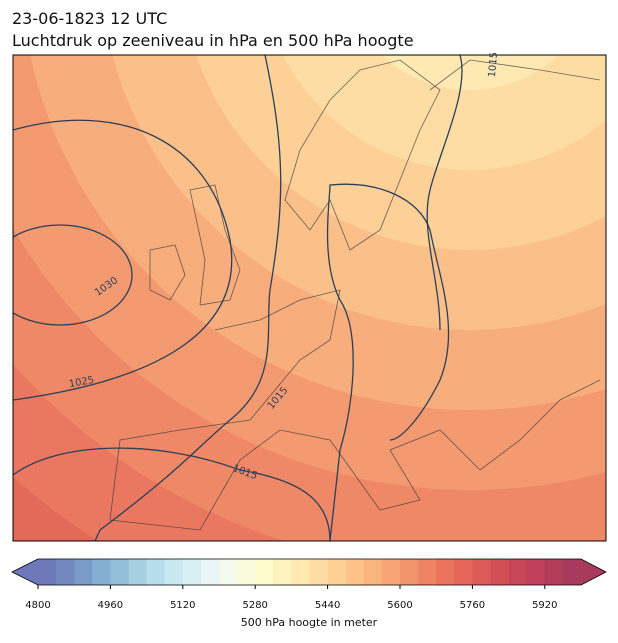  I want to click on colorbar-tick-label: 5280, so click(254, 605).